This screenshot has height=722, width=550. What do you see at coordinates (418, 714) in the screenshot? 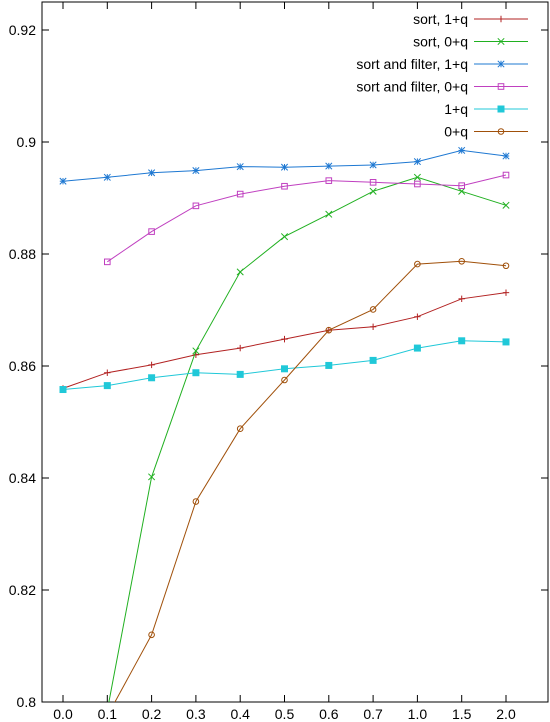
I see `x-tick-label: 1.0` at bounding box center [418, 714].